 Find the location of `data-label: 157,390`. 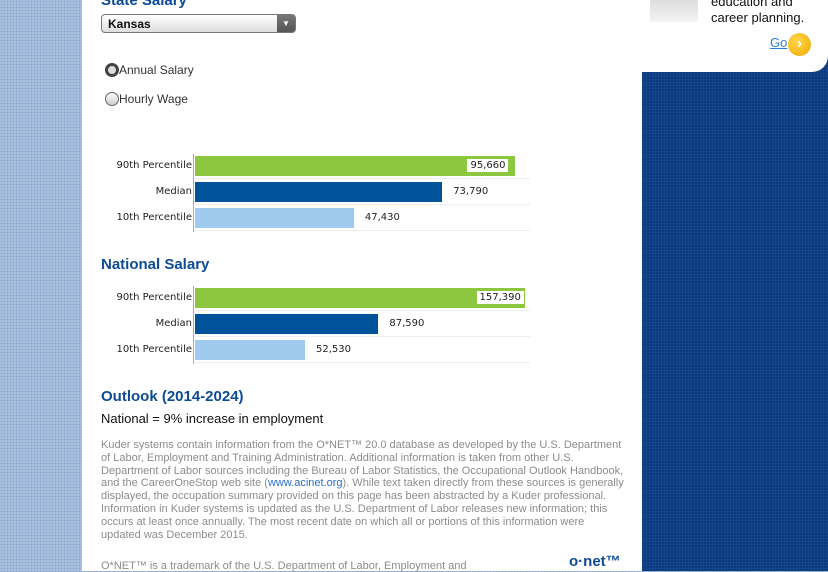

data-label: 157,390 is located at coordinates (500, 297).